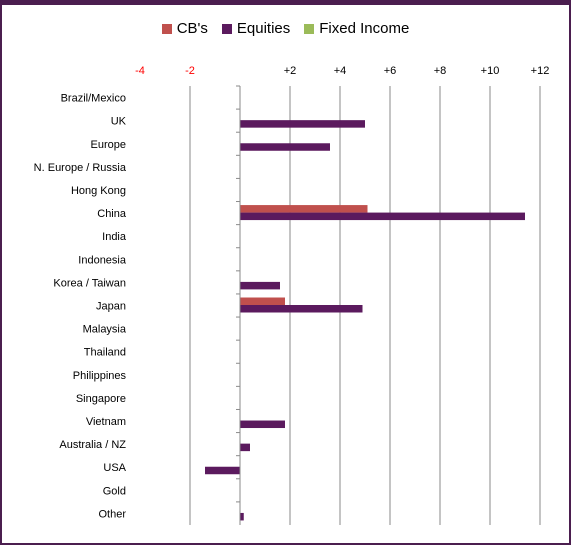 Image resolution: width=571 pixels, height=545 pixels. I want to click on legend-swatch-fixed-income, so click(309, 28).